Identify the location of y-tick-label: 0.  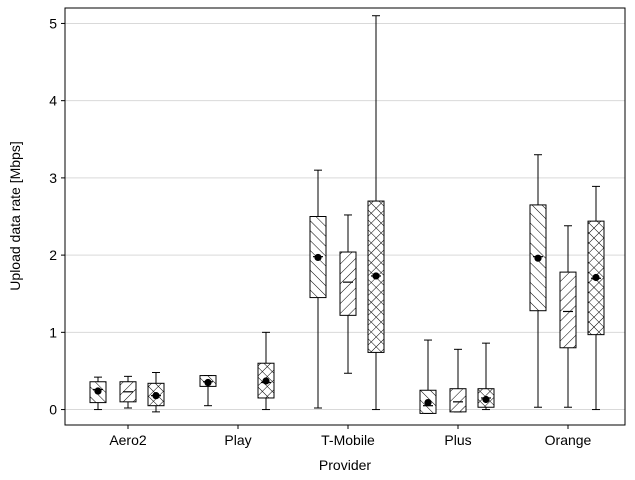
(53, 410).